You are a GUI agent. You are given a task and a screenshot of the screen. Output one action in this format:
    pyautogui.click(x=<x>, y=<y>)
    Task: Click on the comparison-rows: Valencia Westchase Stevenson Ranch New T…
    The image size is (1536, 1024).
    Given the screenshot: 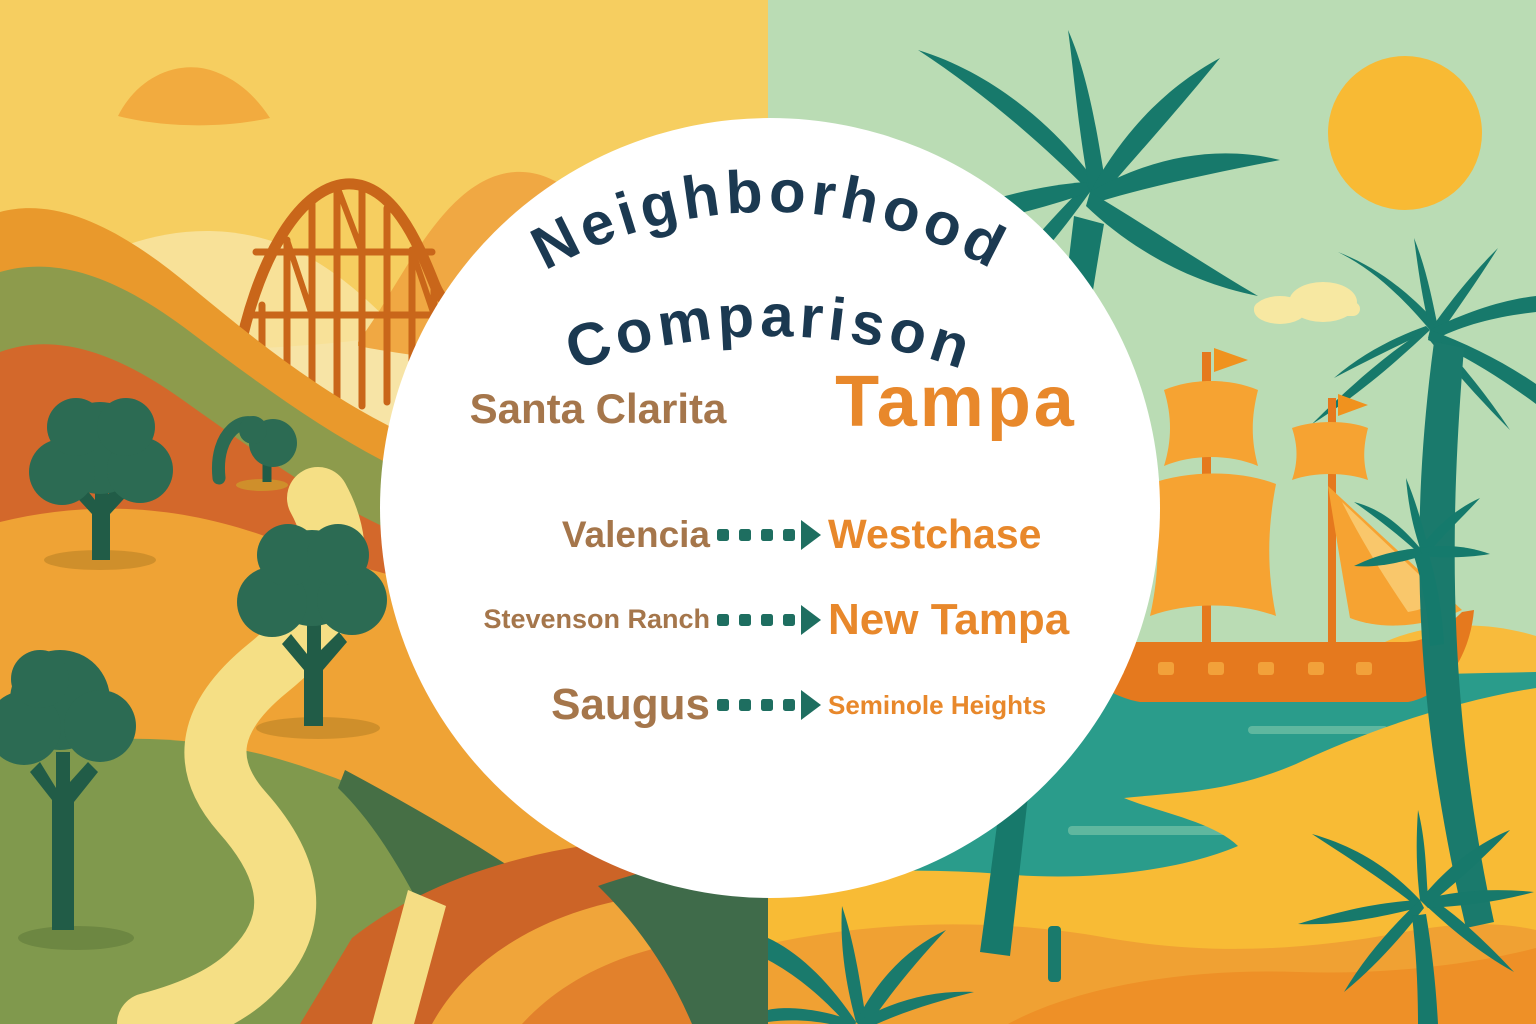 What is the action you would take?
    pyautogui.click(x=775, y=619)
    